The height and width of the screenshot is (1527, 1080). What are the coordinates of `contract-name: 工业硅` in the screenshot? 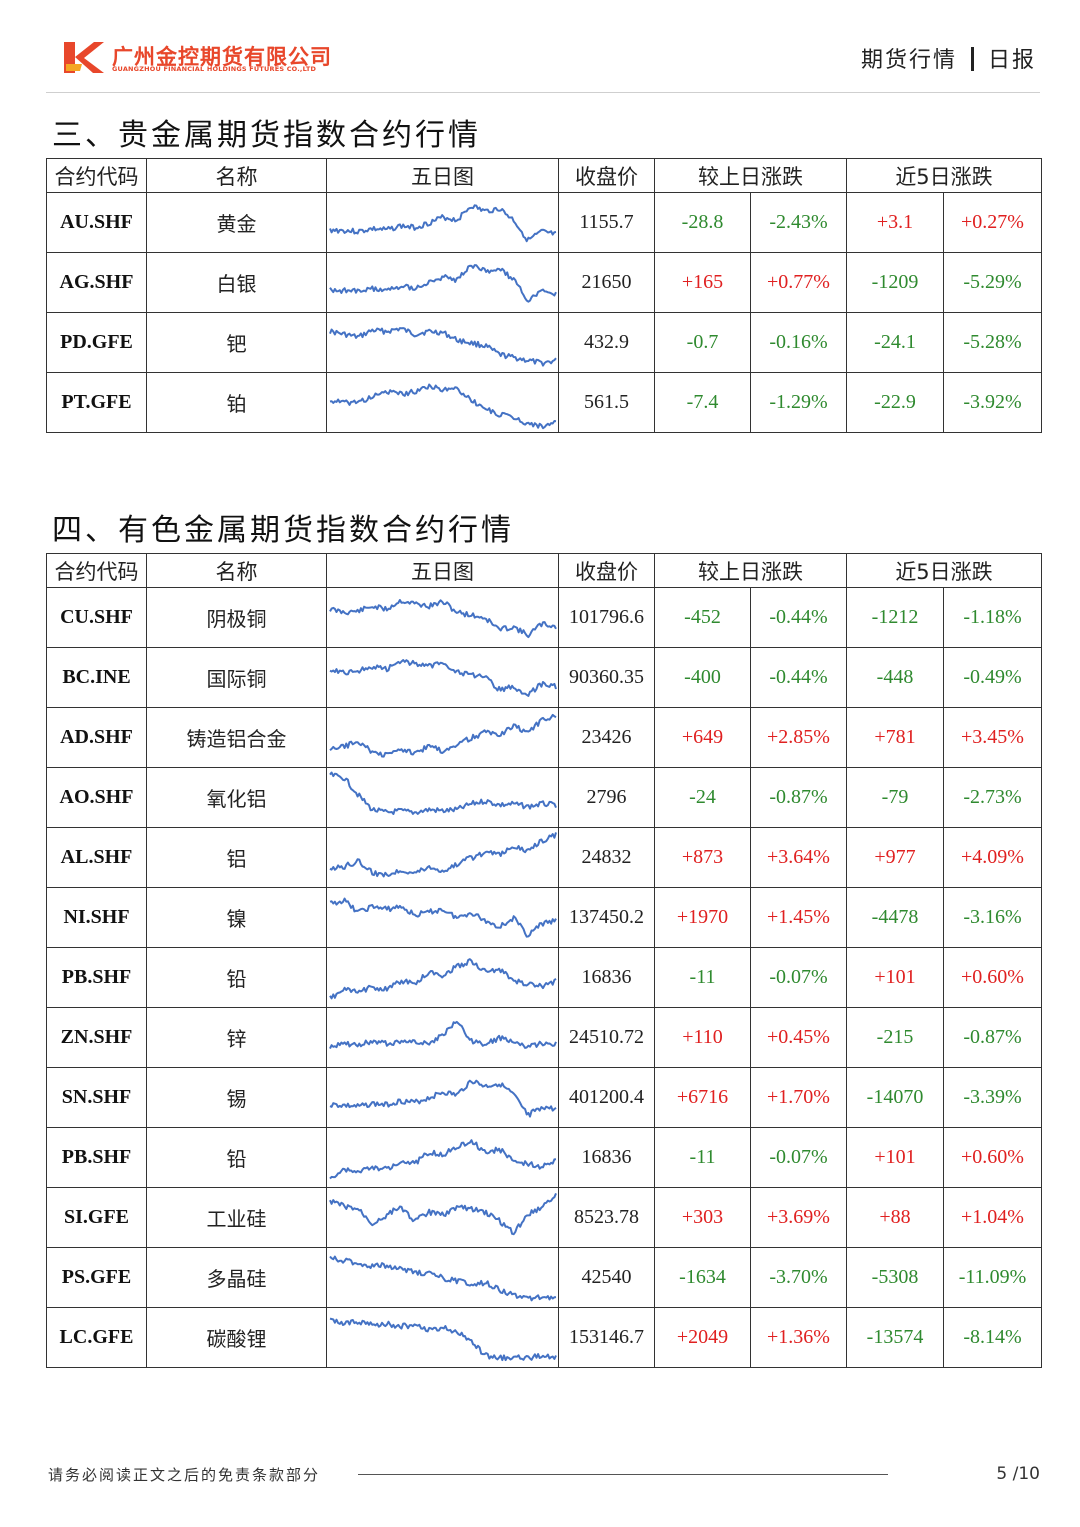 It's located at (236, 1217).